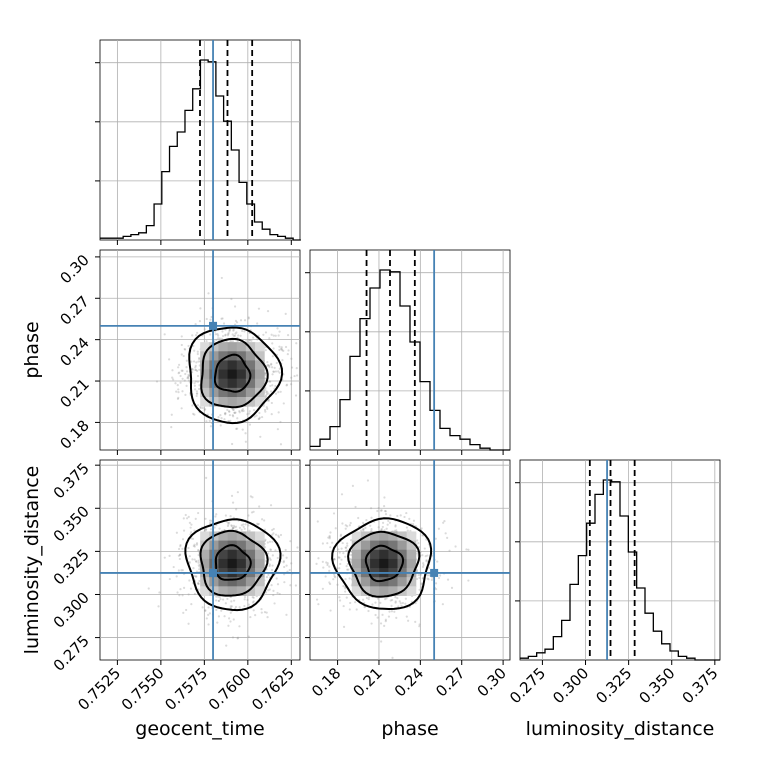 The image size is (760, 760). I want to click on y-tick-label-luminosity_distance: 0.300, so click(71, 610).